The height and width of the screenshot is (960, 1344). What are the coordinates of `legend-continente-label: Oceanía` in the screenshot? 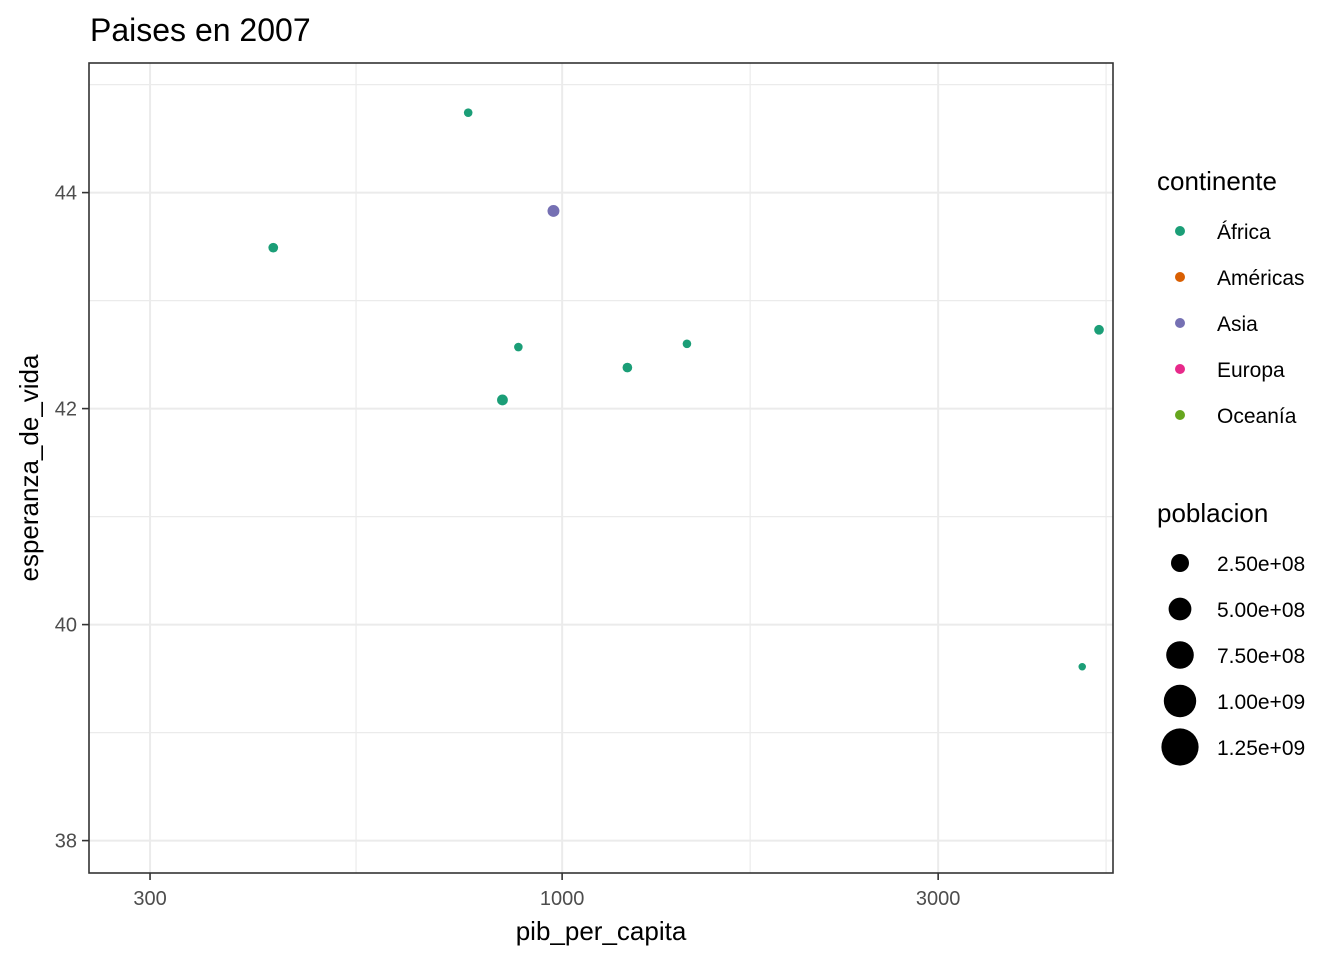 It's located at (1257, 416).